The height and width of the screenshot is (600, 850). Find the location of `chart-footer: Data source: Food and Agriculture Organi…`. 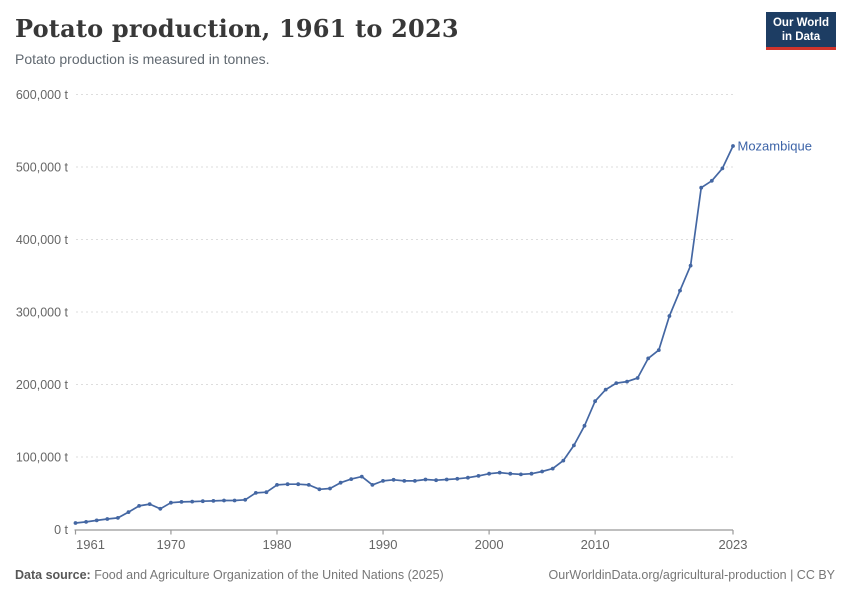

chart-footer: Data source: Food and Agriculture Organi… is located at coordinates (425, 575).